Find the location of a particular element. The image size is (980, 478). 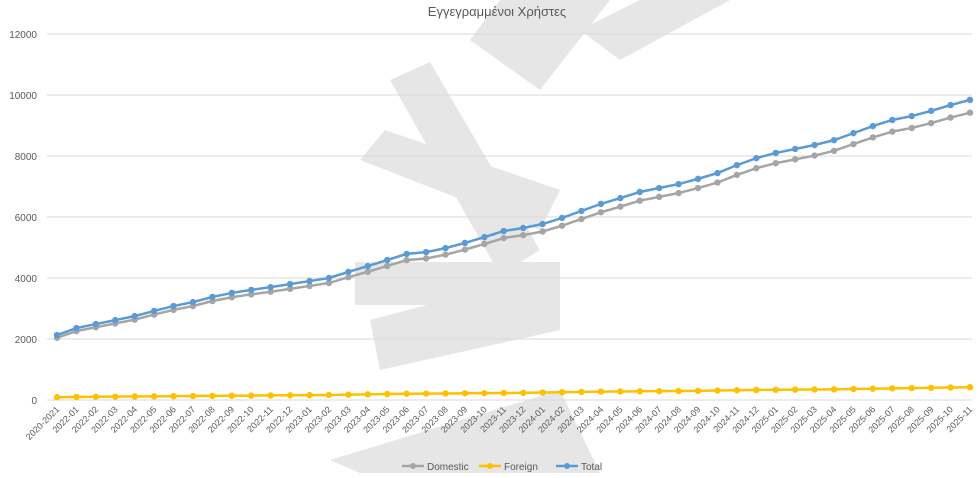

y-tick-label: 0 is located at coordinates (34, 401).